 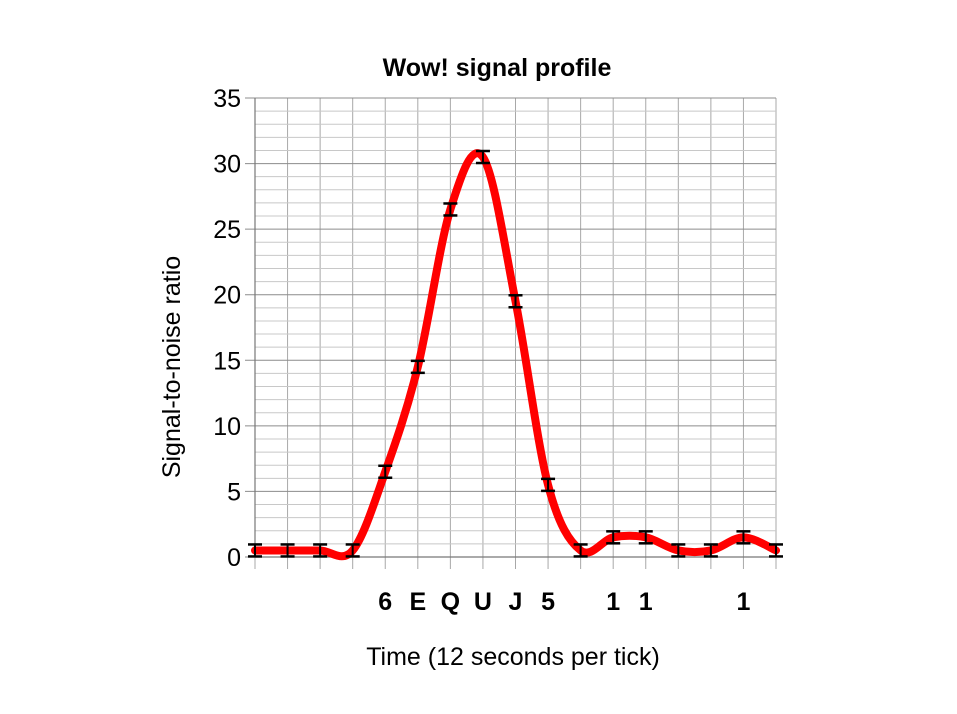 What do you see at coordinates (227, 427) in the screenshot?
I see `y-tick-label: 10` at bounding box center [227, 427].